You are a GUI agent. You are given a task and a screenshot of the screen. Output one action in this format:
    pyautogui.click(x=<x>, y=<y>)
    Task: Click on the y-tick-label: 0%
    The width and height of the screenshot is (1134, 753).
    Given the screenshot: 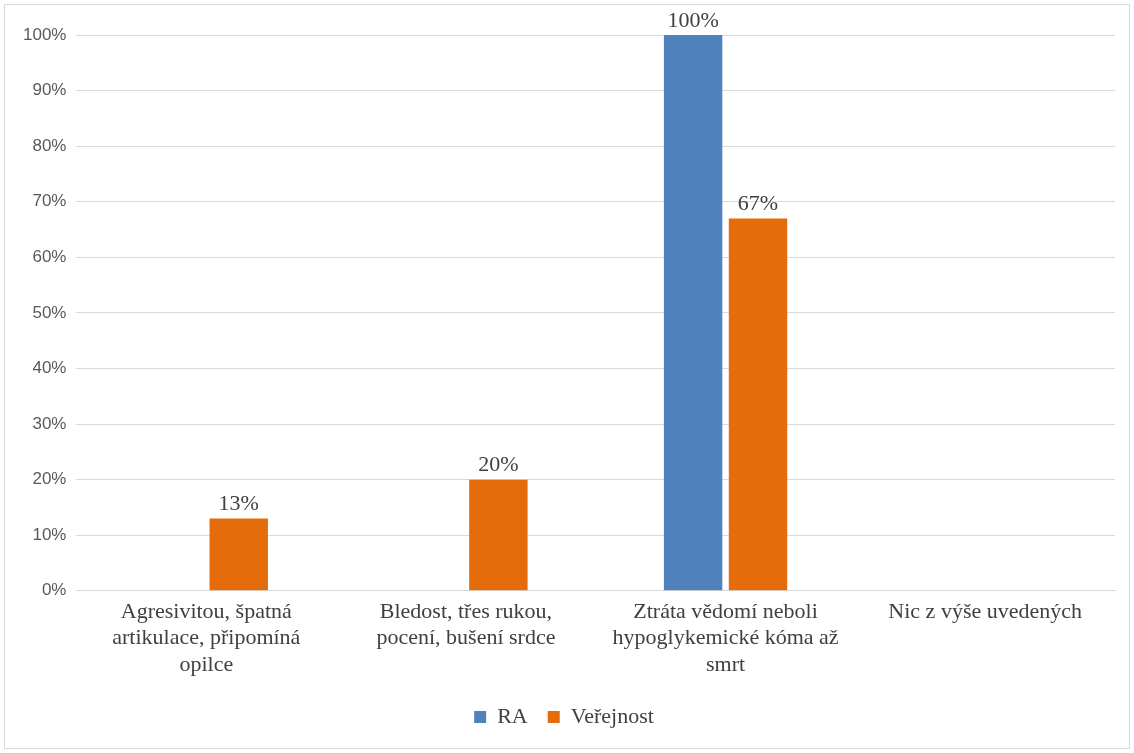 What is the action you would take?
    pyautogui.click(x=54, y=590)
    